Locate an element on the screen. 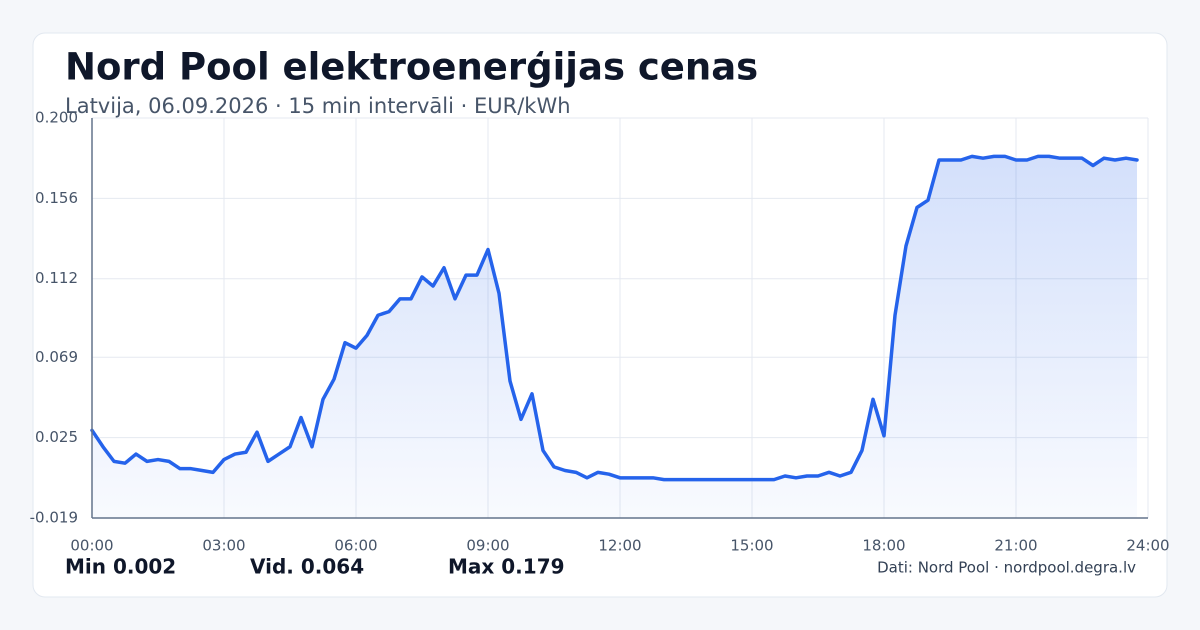  x-tick-label: 18:00 is located at coordinates (883, 546).